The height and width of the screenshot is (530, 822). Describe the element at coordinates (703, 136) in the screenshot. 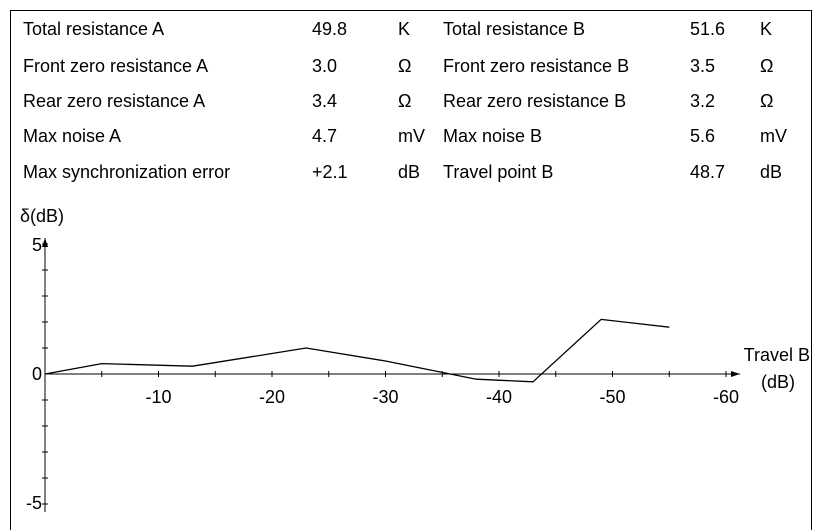

I see `param-right-4-value: 5.6` at that location.